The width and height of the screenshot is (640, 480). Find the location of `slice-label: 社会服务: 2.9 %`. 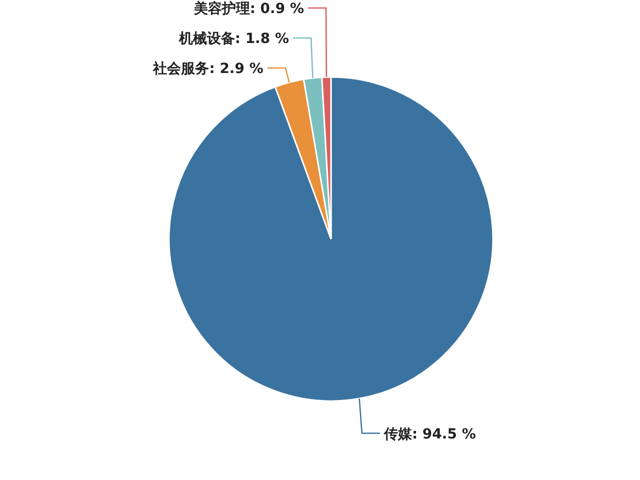

slice-label: 社会服务: 2.9 % is located at coordinates (208, 68).